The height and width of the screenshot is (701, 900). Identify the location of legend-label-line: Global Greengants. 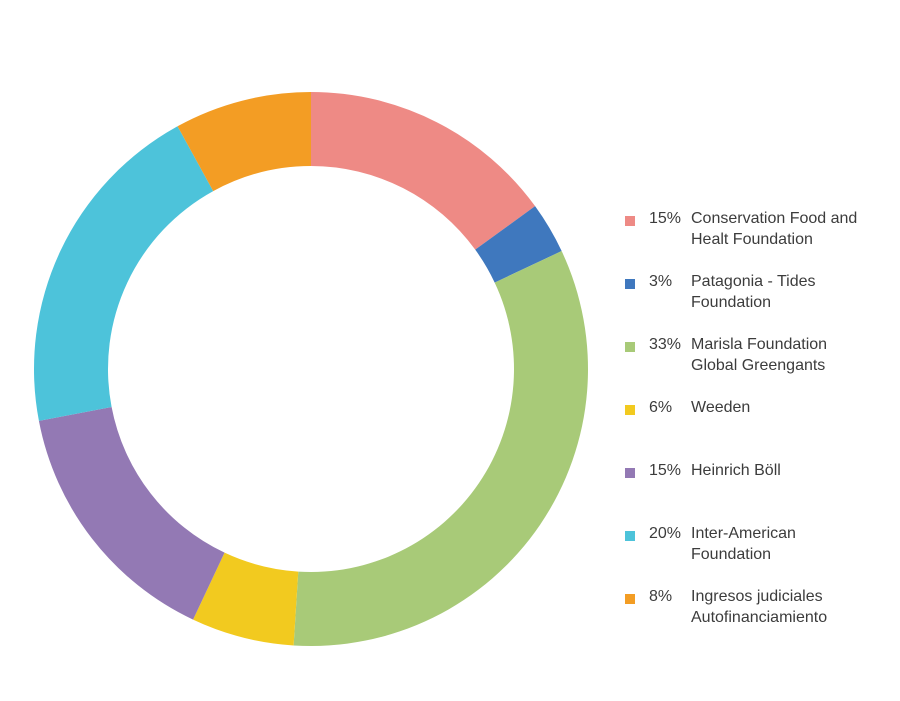
(758, 365).